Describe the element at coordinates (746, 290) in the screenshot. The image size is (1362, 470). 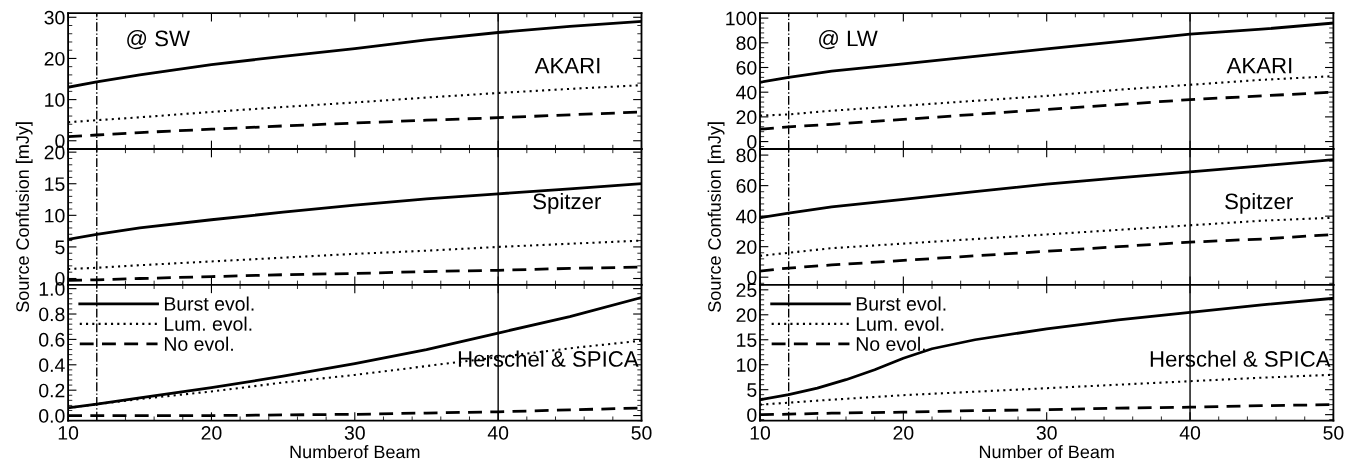
I see `y-tick-label: 25` at that location.